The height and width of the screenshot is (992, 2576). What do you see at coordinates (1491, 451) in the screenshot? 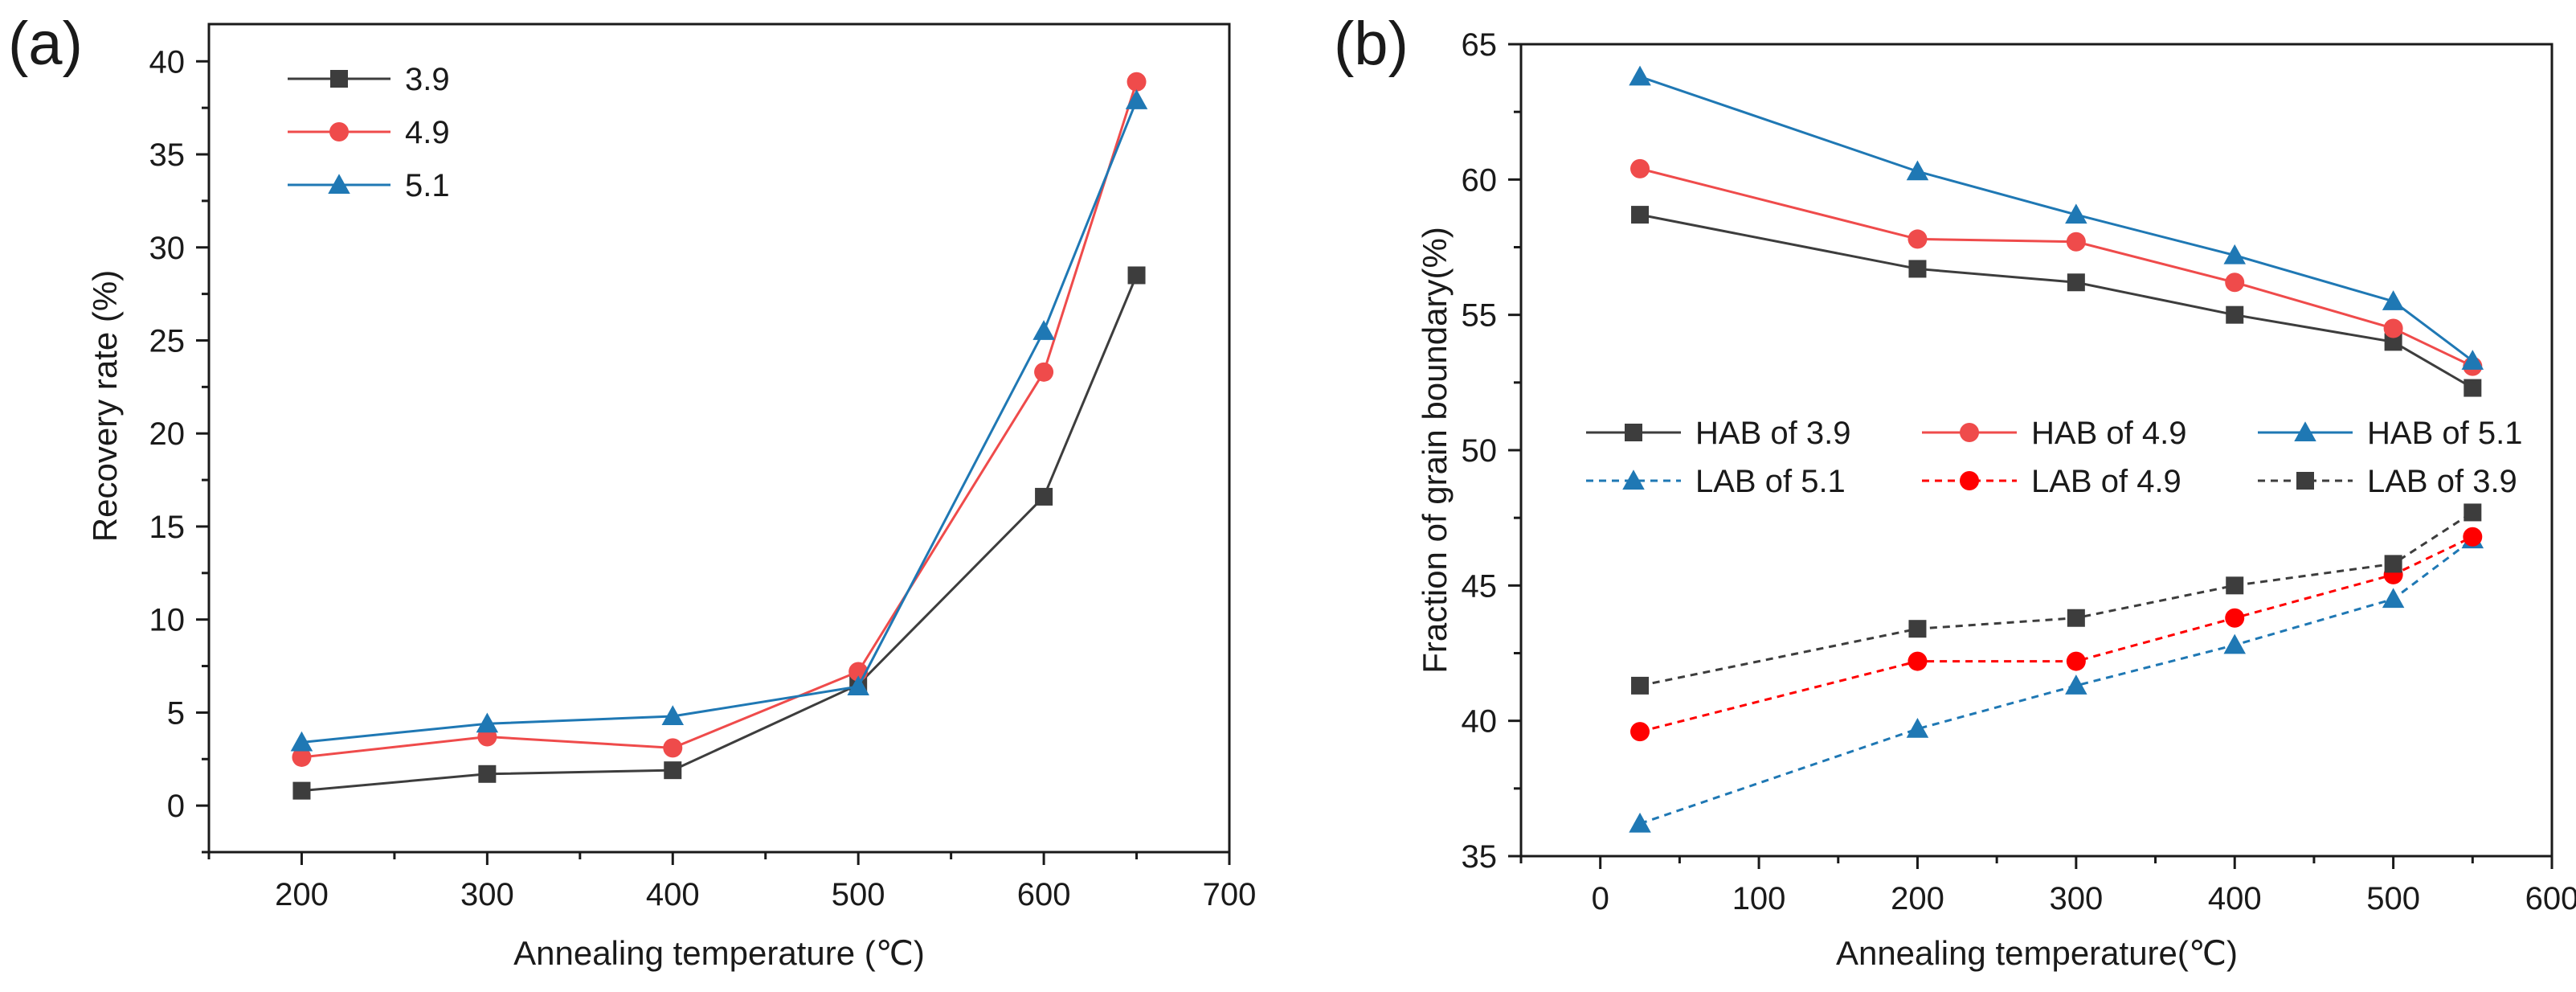
I see `panel-b-y-ticks: 35 40 45 50 55 60 65` at bounding box center [1491, 451].